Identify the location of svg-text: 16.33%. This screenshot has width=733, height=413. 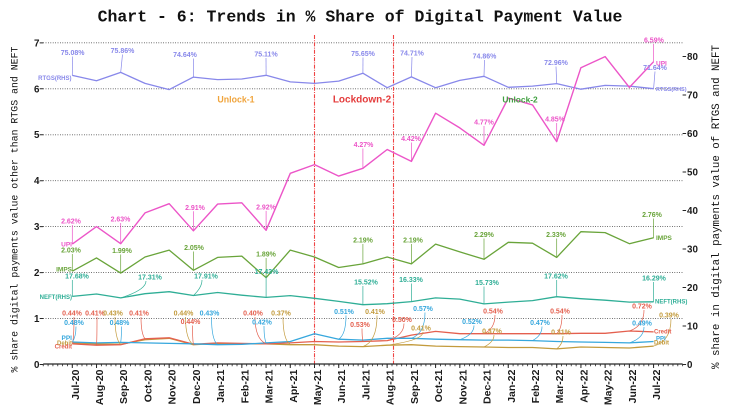
(411, 280).